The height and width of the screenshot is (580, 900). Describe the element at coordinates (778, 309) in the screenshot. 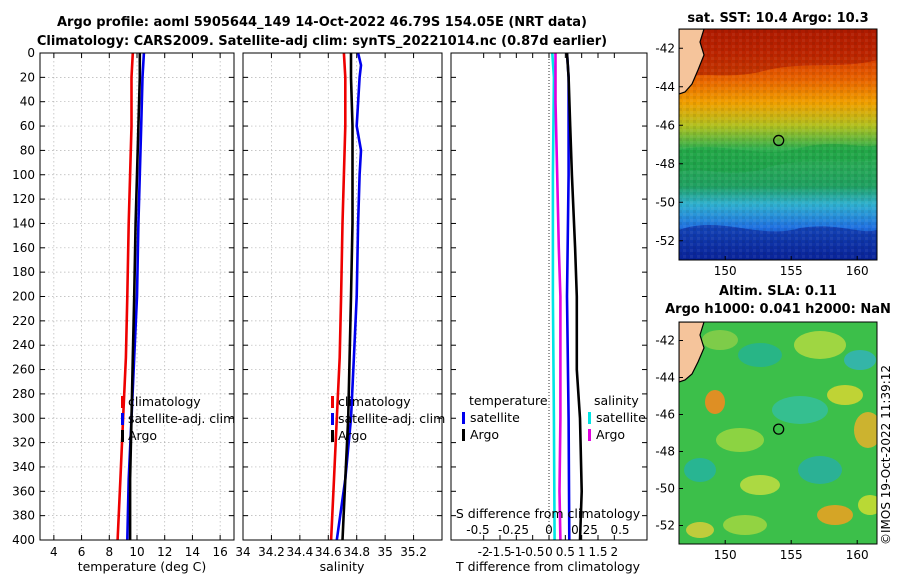

I see `sla-map-title-line2: Argo h1000: 0.041 h2000: NaN` at that location.